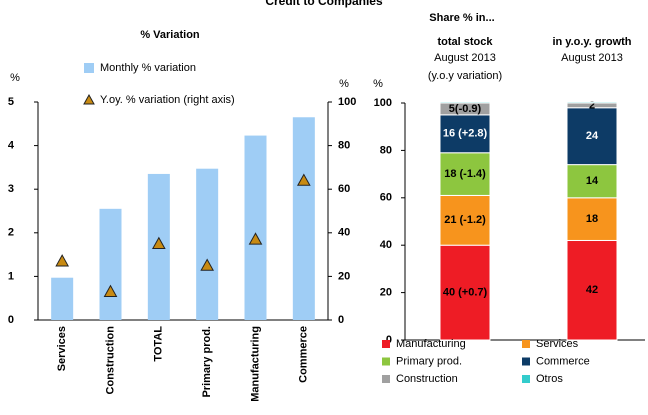 The image size is (648, 415). I want to click on x-tick-label: Commerce, so click(304, 354).